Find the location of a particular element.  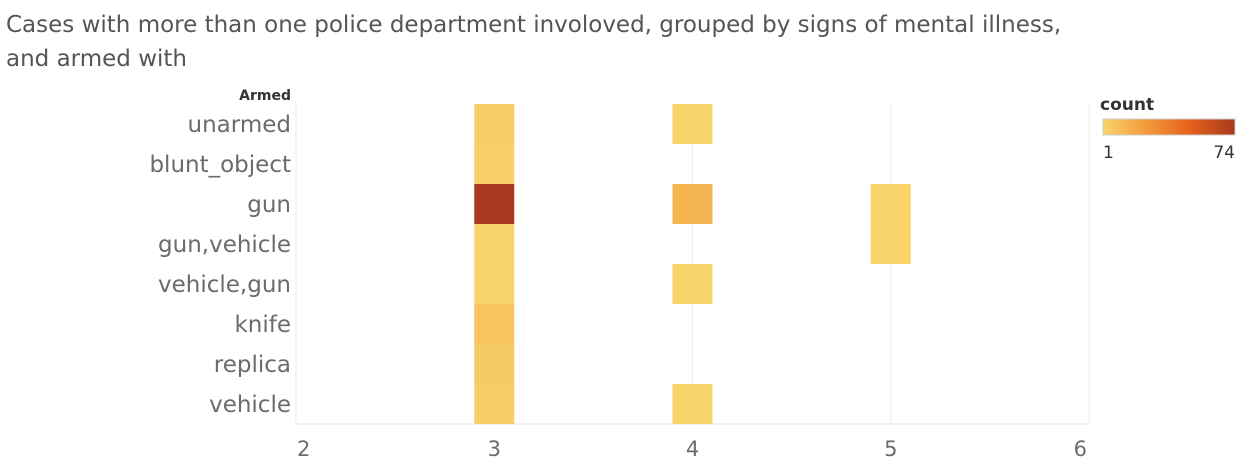

row-label-gun-vehicle: gun,vehicle is located at coordinates (224, 245).